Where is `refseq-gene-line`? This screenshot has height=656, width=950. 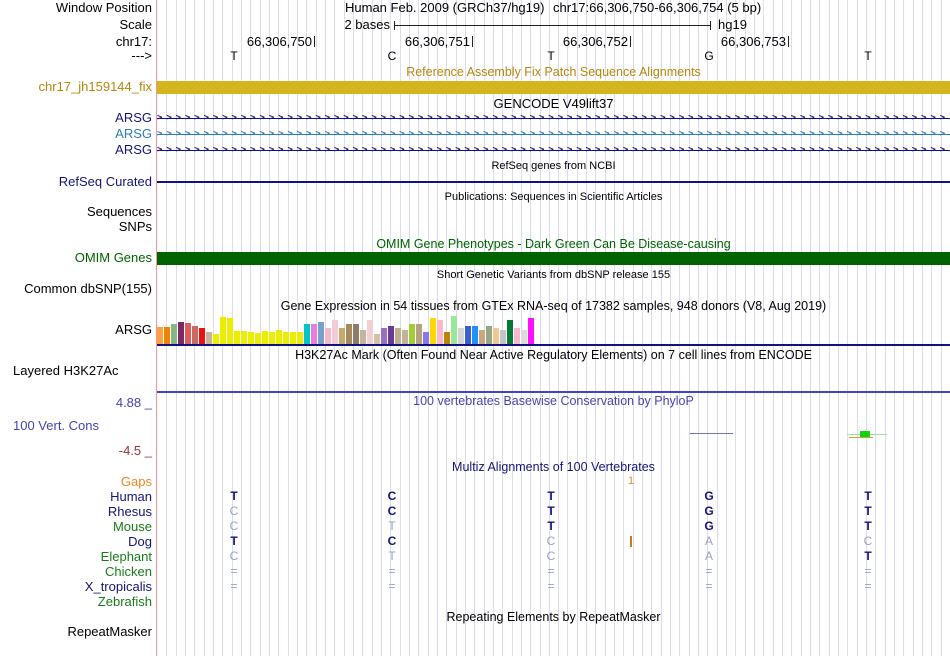 refseq-gene-line is located at coordinates (553, 182).